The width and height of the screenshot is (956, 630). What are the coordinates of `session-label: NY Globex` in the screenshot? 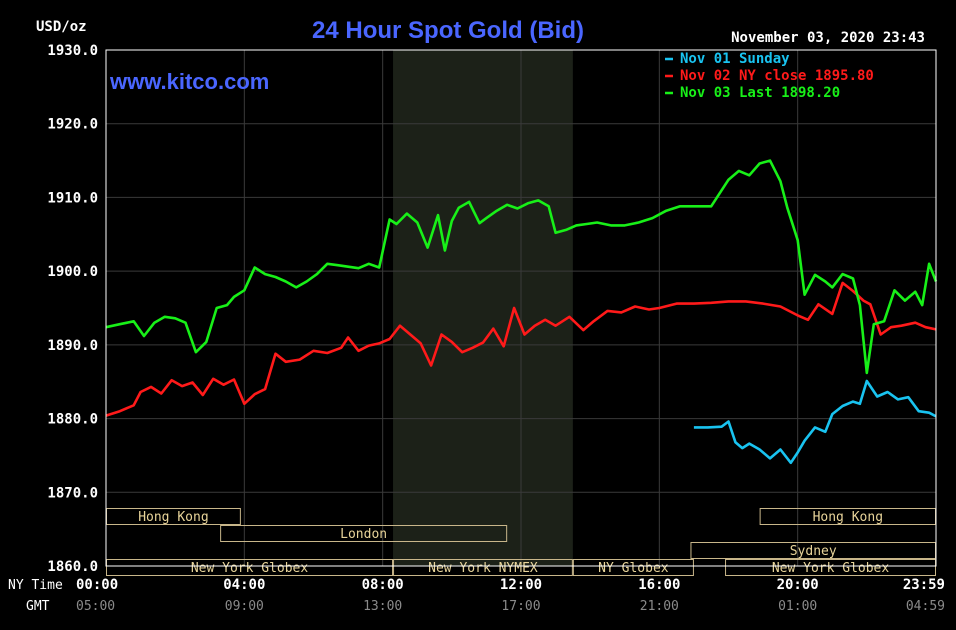 It's located at (633, 568).